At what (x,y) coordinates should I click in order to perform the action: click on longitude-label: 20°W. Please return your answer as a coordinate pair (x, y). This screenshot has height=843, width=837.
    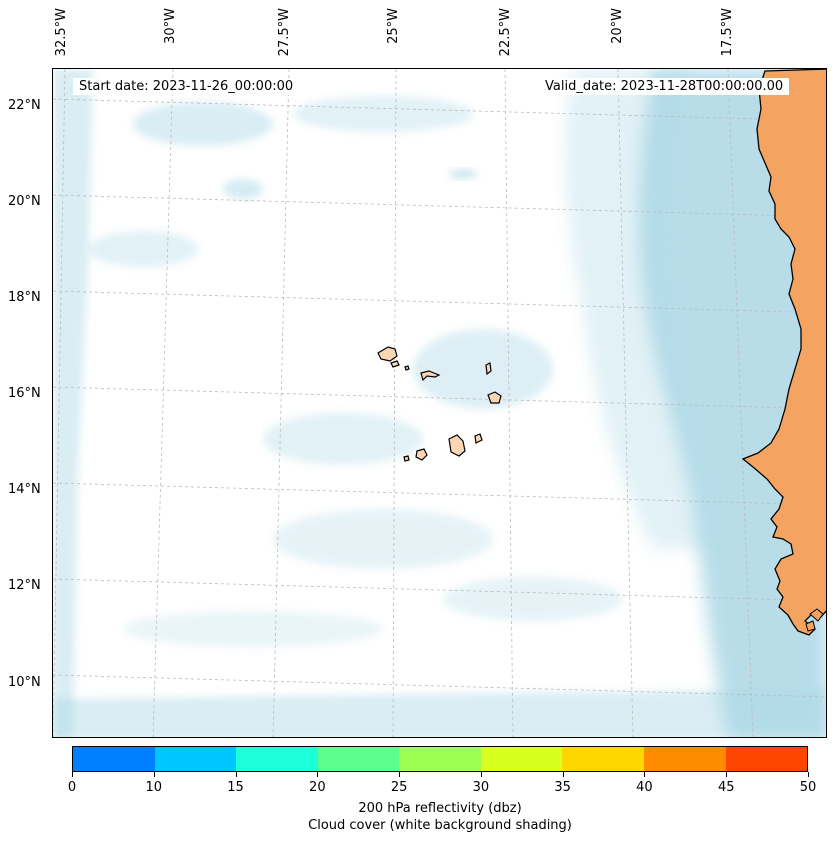
    Looking at the image, I should click on (617, 26).